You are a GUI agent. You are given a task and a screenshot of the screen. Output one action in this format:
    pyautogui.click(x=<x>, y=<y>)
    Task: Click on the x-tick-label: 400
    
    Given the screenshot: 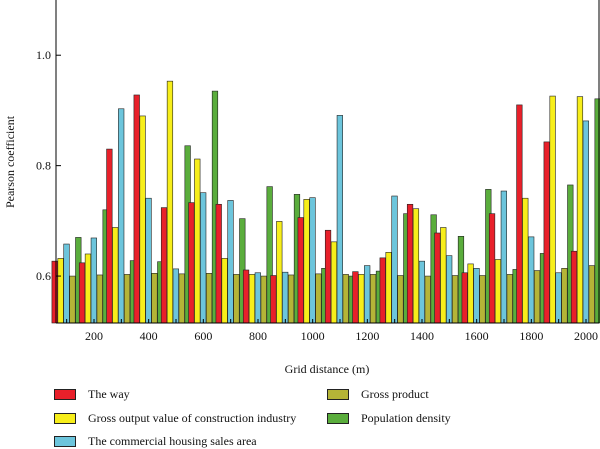 What is the action you would take?
    pyautogui.click(x=149, y=336)
    